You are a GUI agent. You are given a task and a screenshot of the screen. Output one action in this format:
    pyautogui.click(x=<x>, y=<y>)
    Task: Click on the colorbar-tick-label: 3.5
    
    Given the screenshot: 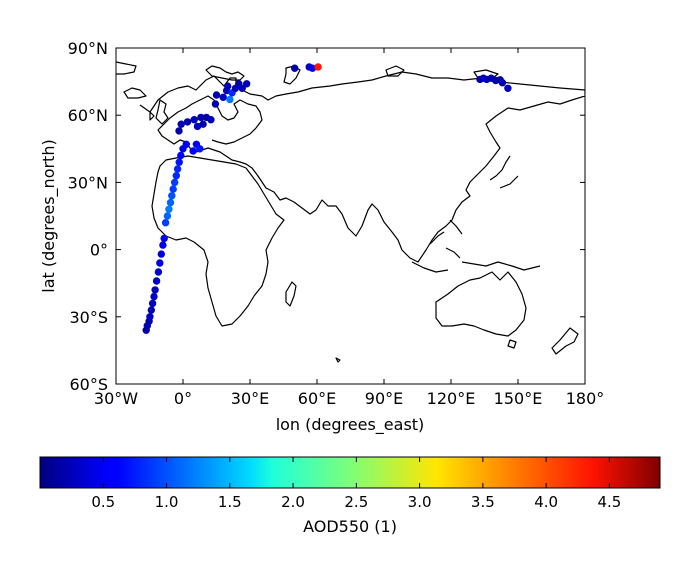 What is the action you would take?
    pyautogui.click(x=483, y=502)
    